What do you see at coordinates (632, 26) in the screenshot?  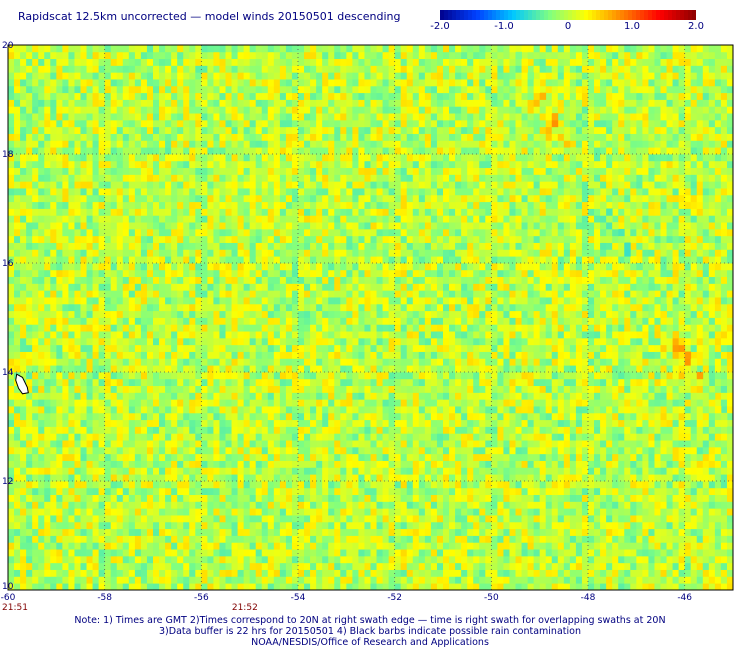 I see `colorbar-tick-label: 1.0` at bounding box center [632, 26].